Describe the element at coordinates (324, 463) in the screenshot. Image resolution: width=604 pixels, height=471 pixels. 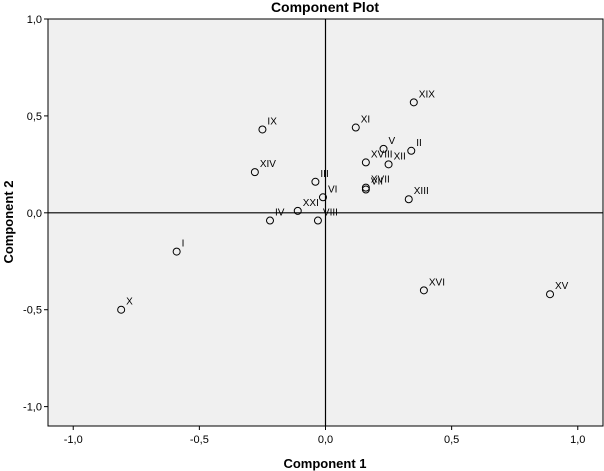
I see `x-axis-title: Component 1` at that location.